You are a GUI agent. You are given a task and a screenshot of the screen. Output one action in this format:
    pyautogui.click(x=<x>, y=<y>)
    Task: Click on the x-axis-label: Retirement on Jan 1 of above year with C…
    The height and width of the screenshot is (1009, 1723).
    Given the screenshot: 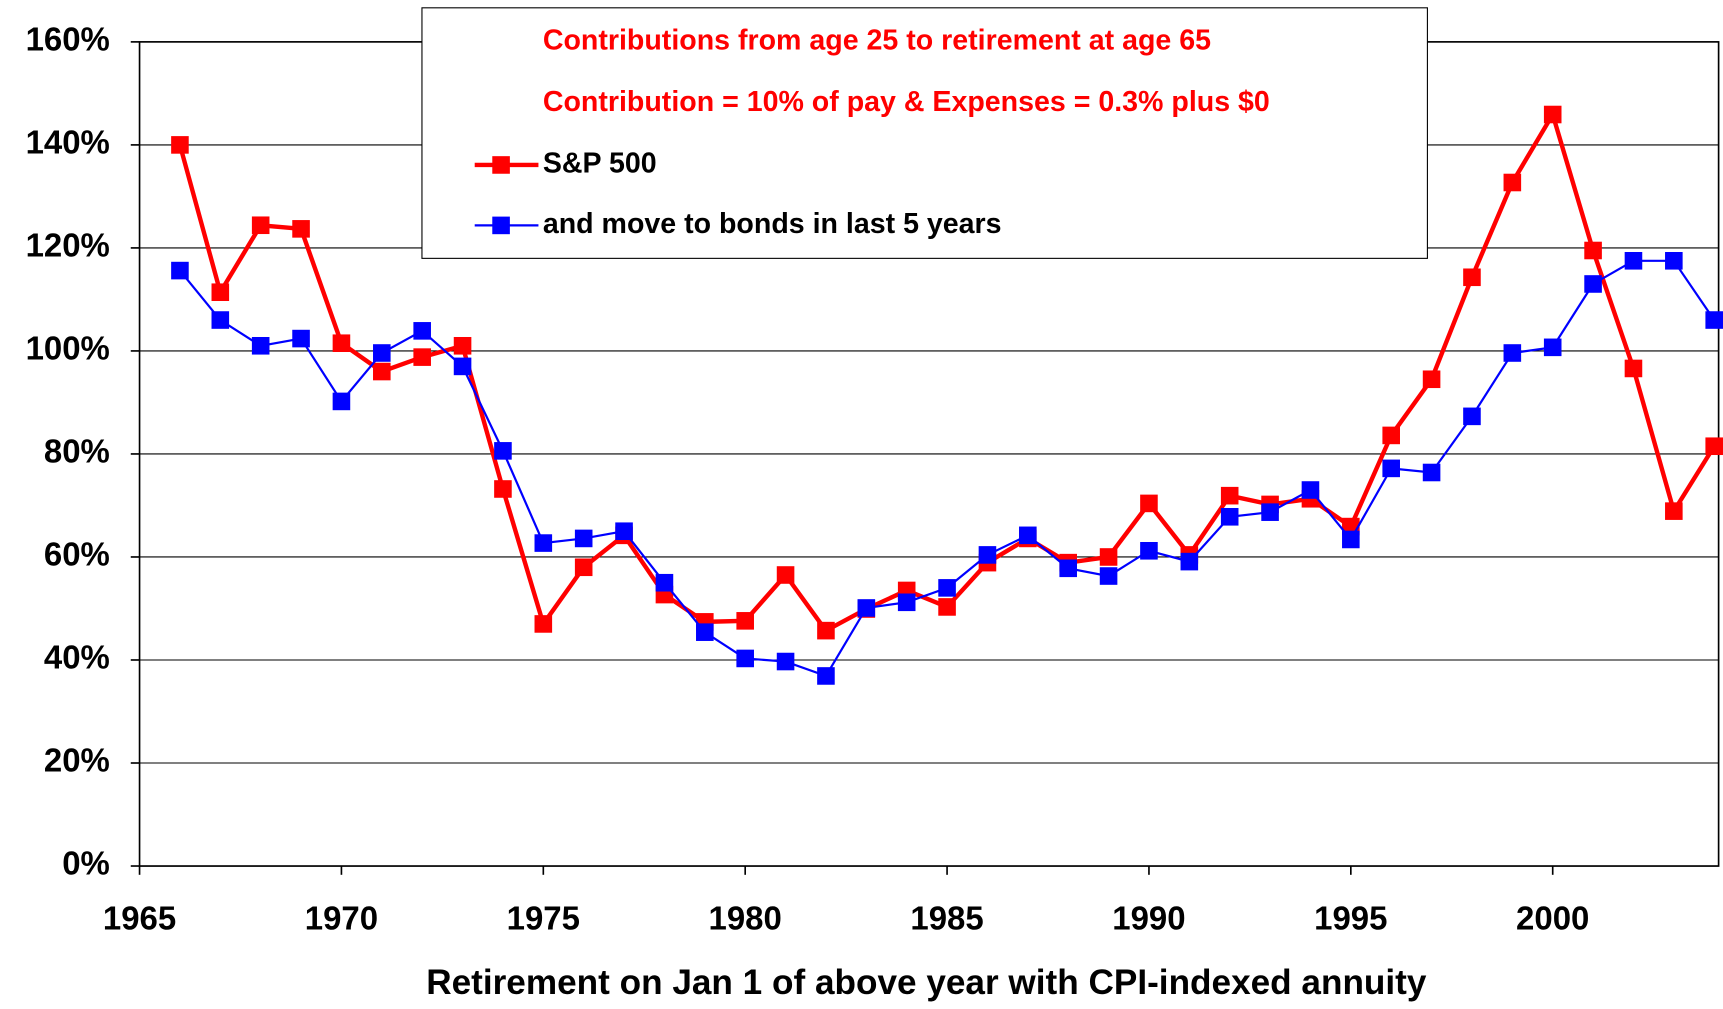 What is the action you would take?
    pyautogui.click(x=926, y=982)
    